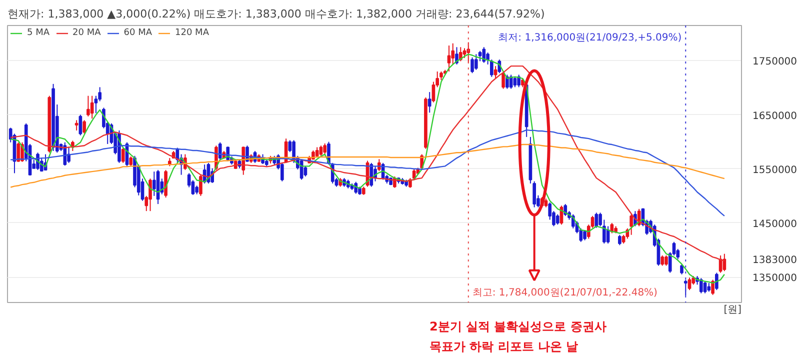  What do you see at coordinates (775, 62) in the screenshot?
I see `y-tick-label: 1750000` at bounding box center [775, 62].